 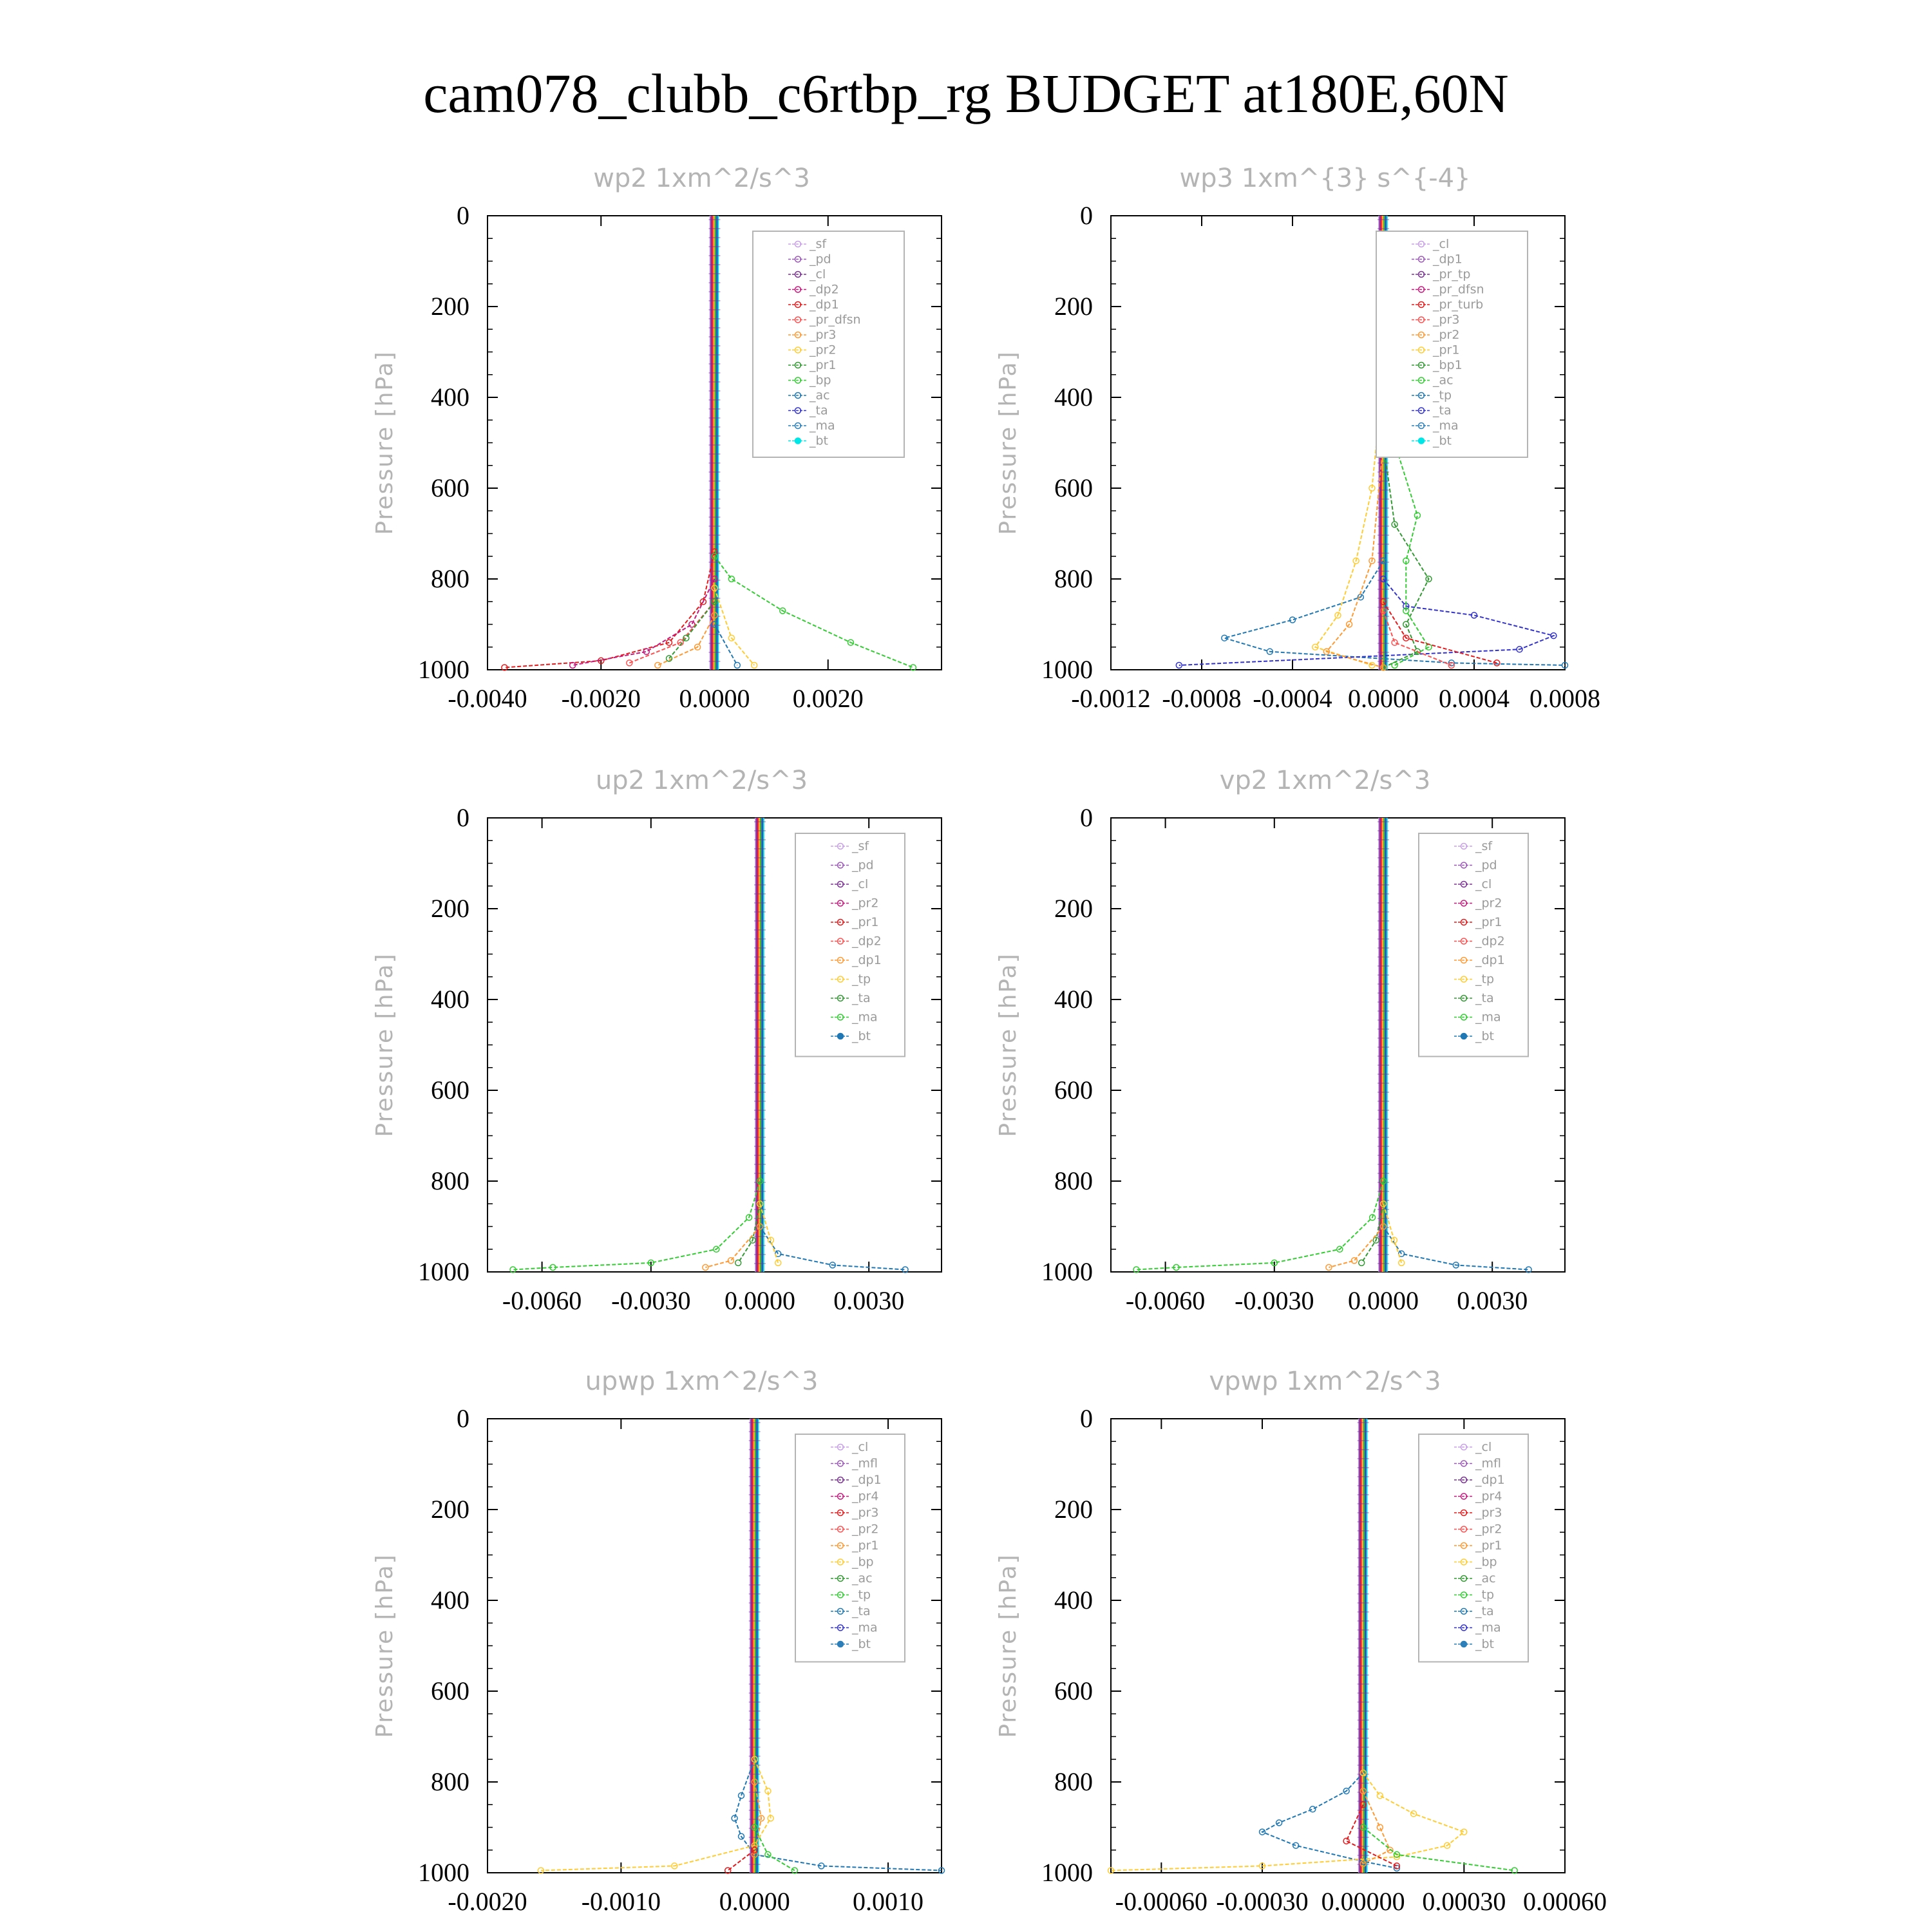 What do you see at coordinates (1457, 305) in the screenshot?
I see `legend-label: _pr_turb` at bounding box center [1457, 305].